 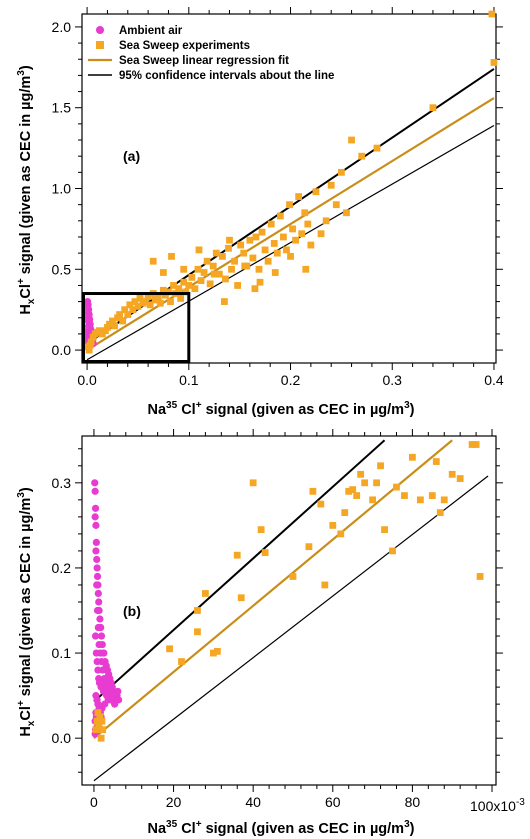 I want to click on legend-label: Ambient air, so click(x=151, y=31).